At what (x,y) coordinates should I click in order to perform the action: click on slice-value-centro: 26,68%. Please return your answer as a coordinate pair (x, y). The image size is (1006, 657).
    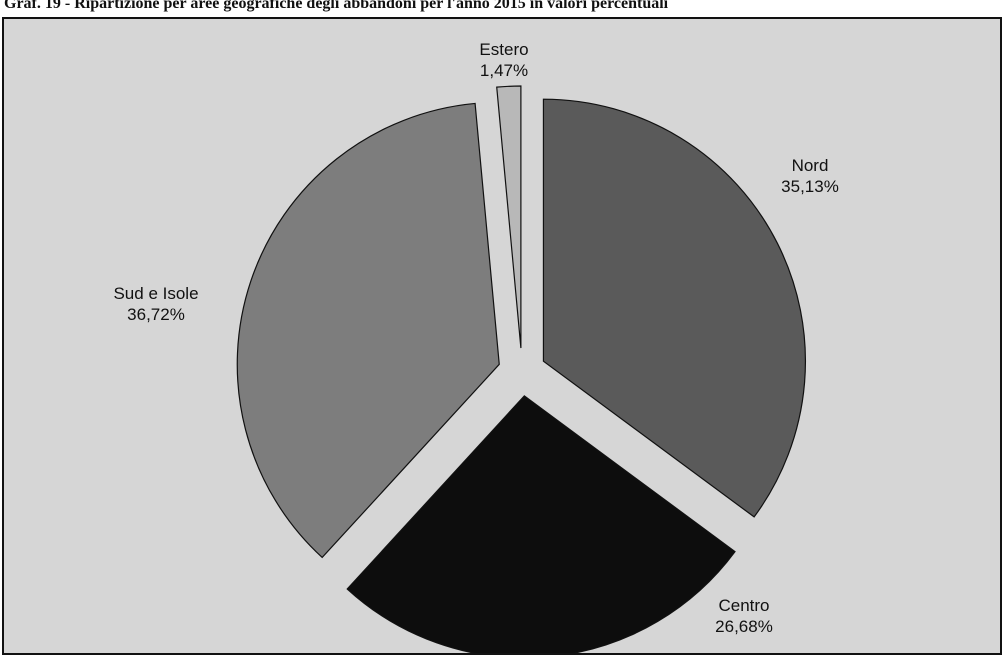
    Looking at the image, I should click on (744, 626).